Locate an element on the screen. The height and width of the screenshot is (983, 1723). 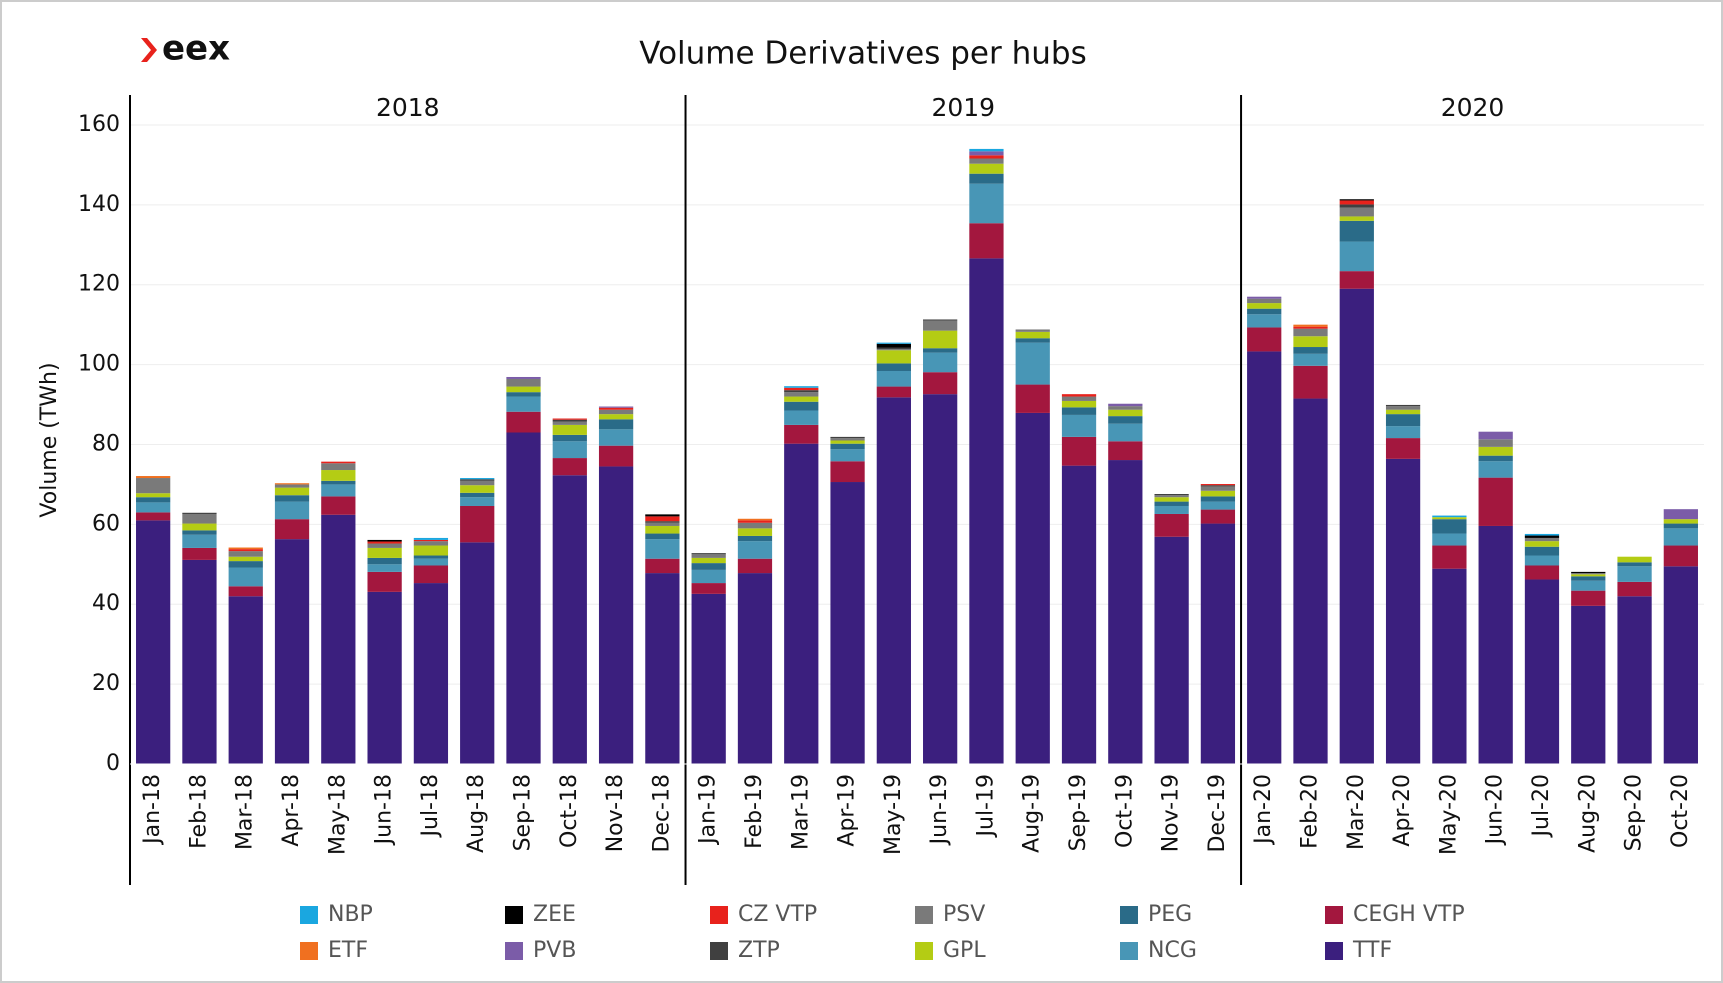
chart-title: Volume Derivatives per hubs is located at coordinates (862, 54).